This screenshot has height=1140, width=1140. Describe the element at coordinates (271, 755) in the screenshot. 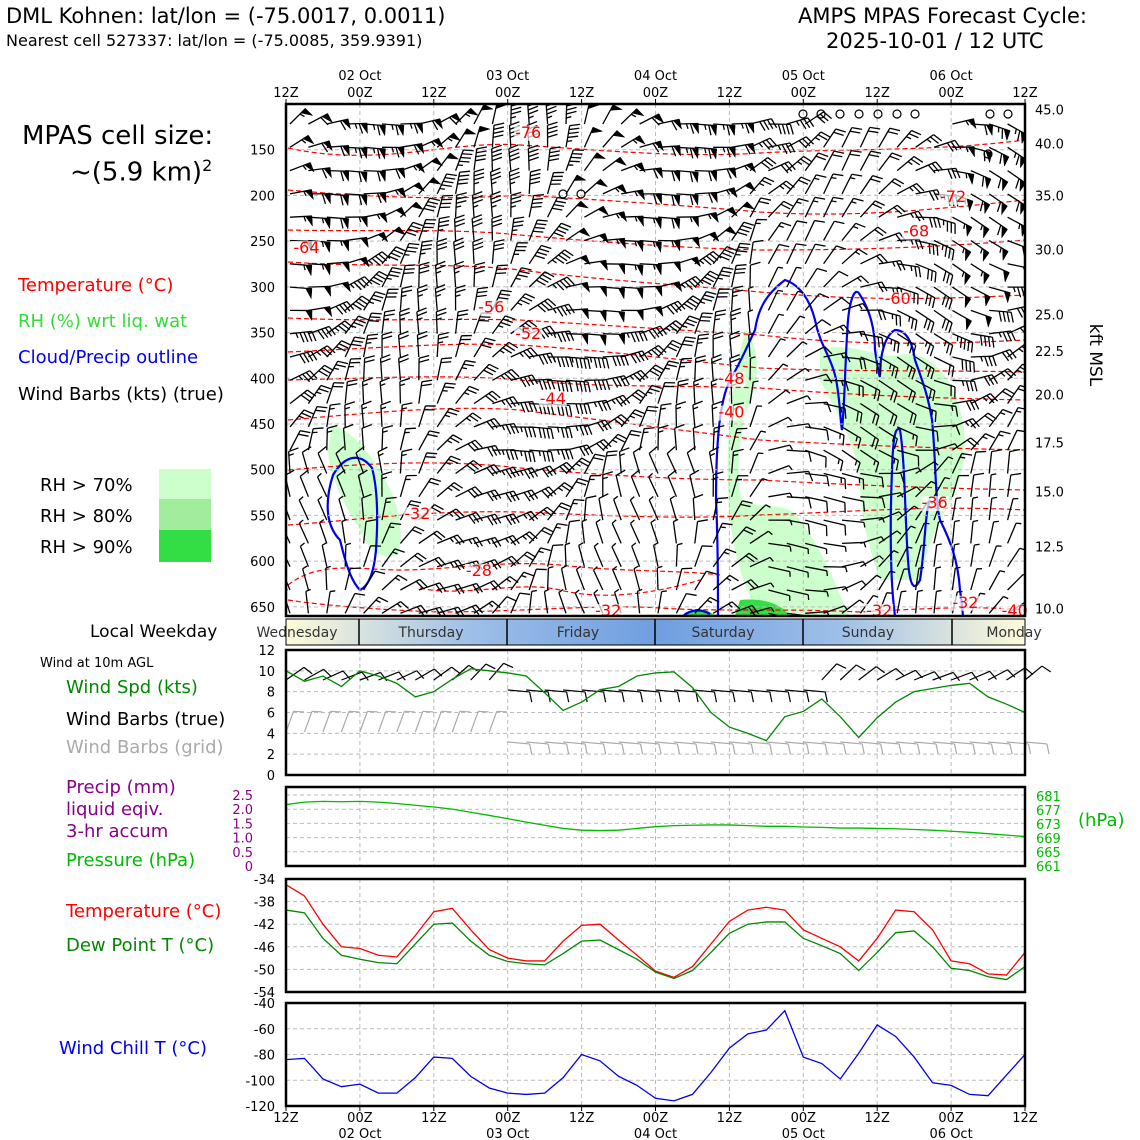

I see `panel-y-tick-label: 2` at that location.